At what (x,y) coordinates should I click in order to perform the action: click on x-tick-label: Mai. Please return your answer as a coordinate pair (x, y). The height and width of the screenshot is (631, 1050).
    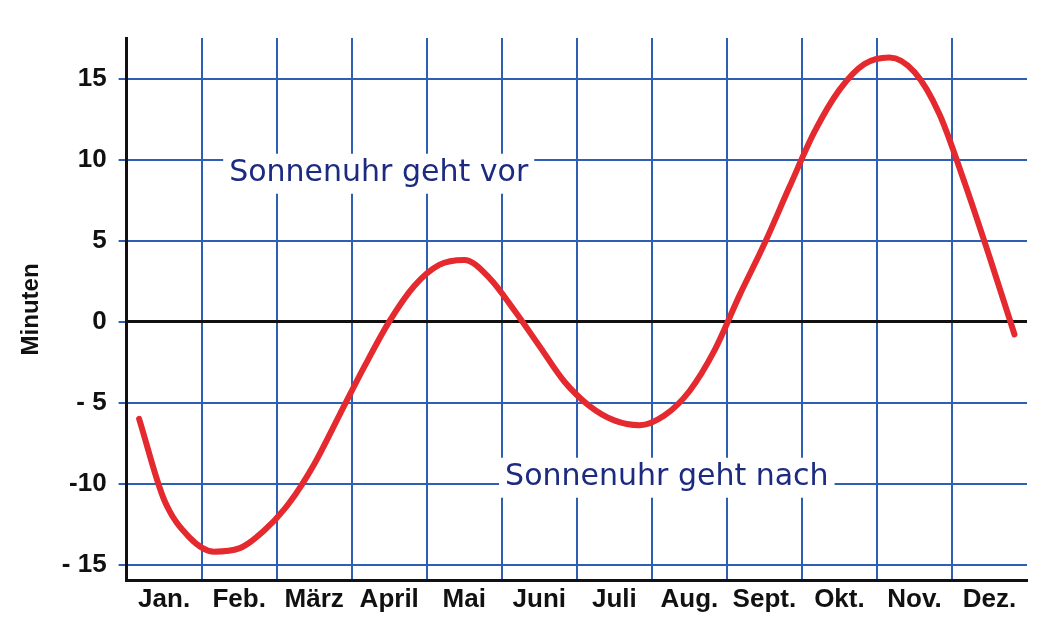
    Looking at the image, I should click on (464, 597).